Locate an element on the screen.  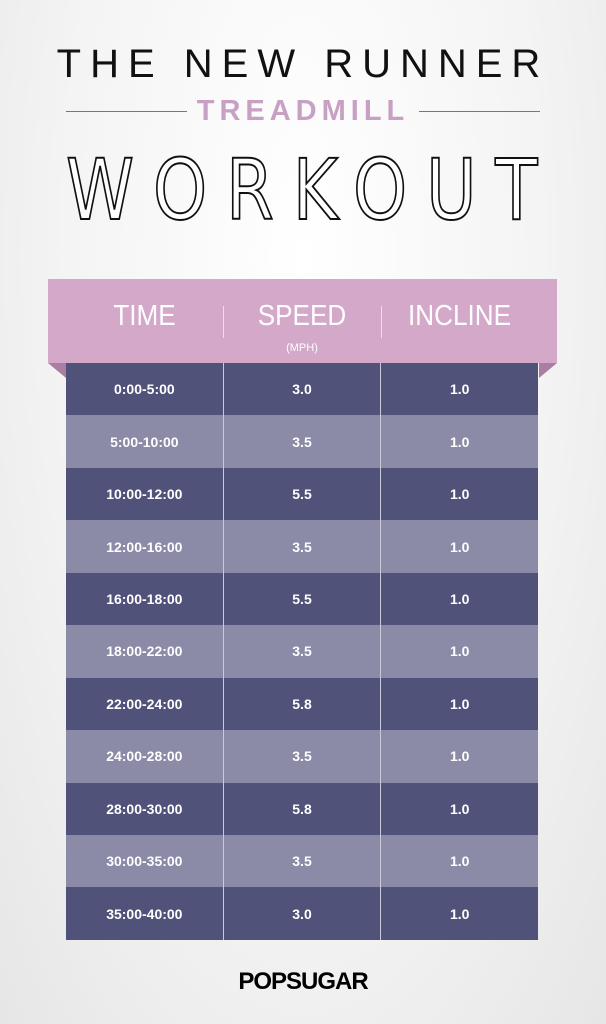
table-row: 10:00-12:00 5.5 1.0 is located at coordinates (302, 494).